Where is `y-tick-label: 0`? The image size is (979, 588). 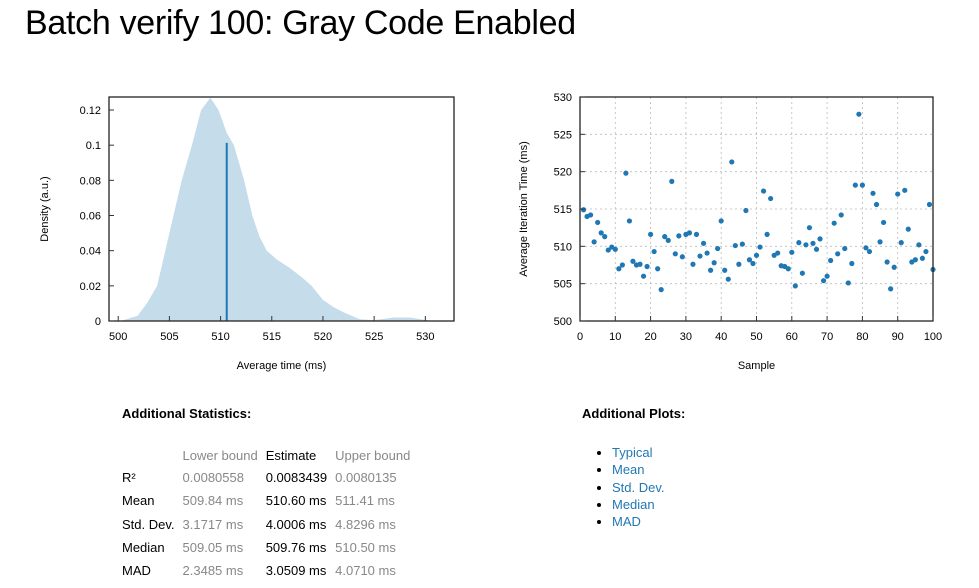 y-tick-label: 0 is located at coordinates (98, 322).